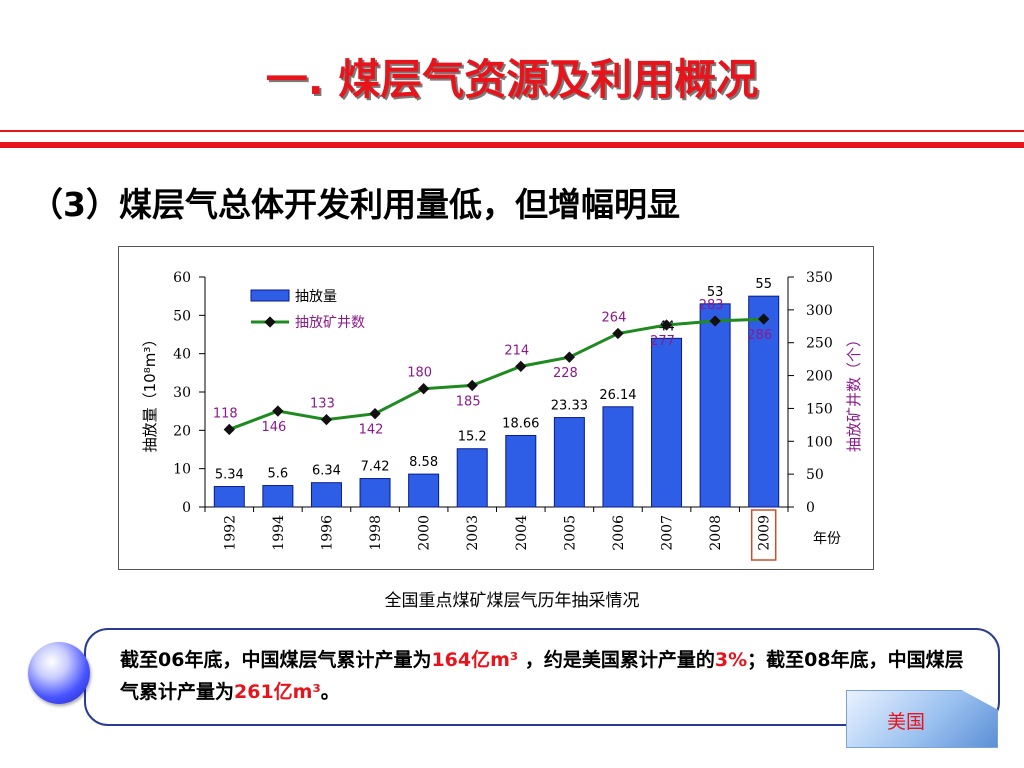 This screenshot has width=1024, height=768. I want to click on line-value-label: 283, so click(711, 305).